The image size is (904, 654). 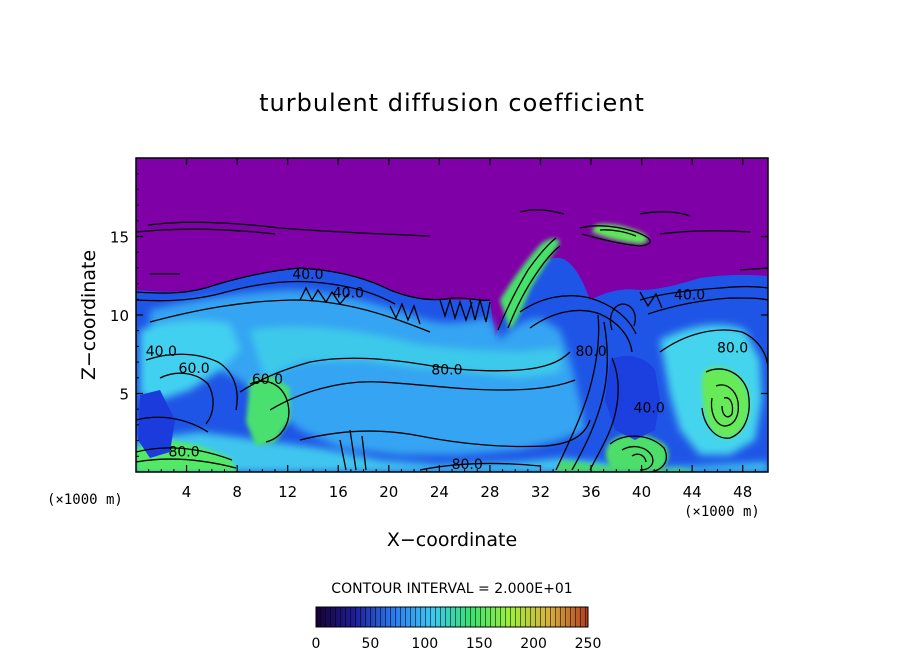 I want to click on region-darkblue-center, so click(x=632, y=397).